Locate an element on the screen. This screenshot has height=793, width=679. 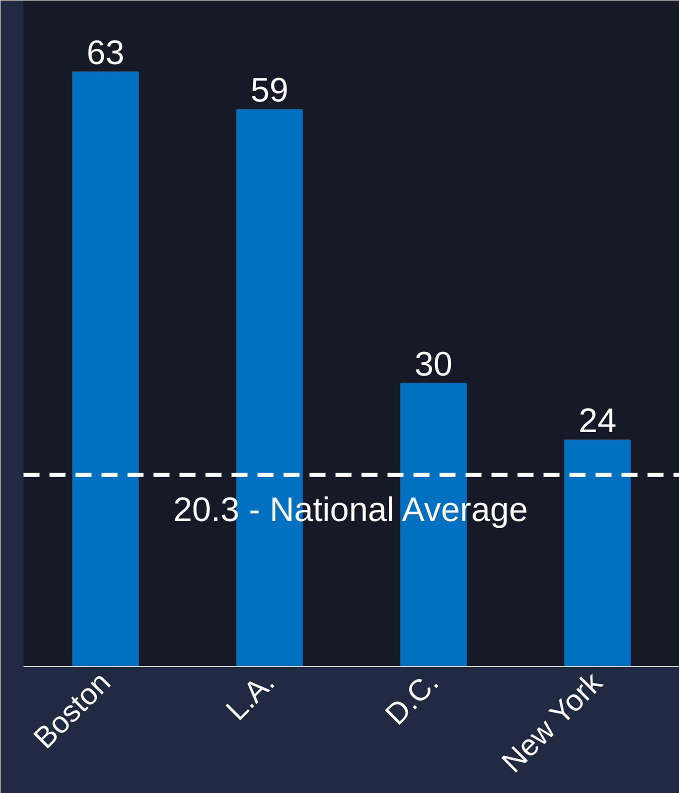
data-label: 30 is located at coordinates (433, 364).